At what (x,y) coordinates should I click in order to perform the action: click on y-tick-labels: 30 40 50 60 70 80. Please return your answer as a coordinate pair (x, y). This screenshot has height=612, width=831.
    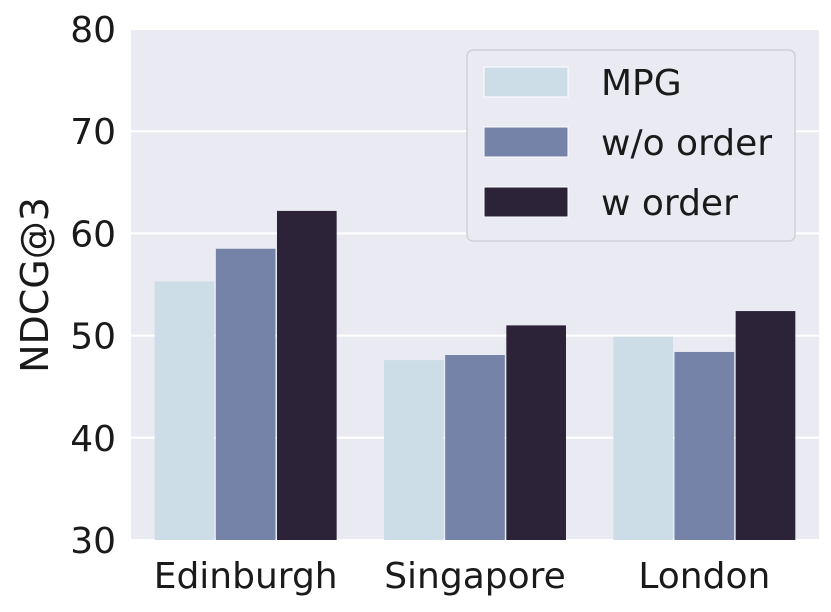
    Looking at the image, I should click on (93, 286).